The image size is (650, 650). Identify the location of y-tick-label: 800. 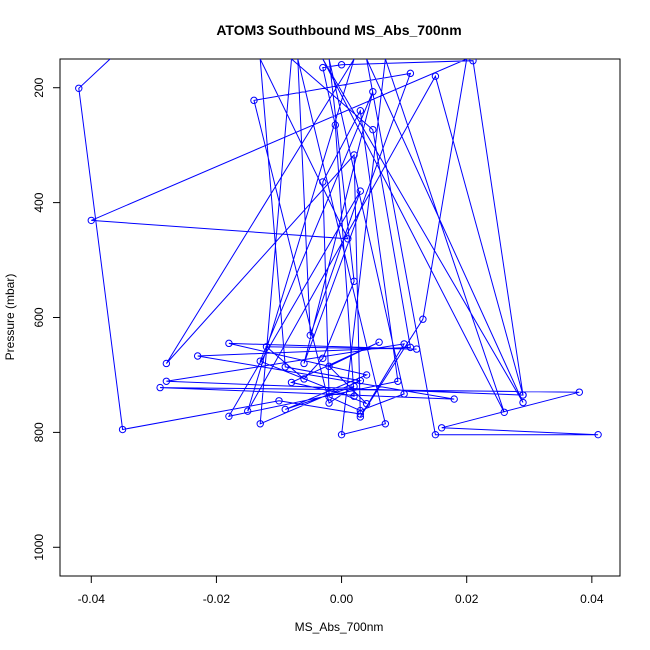
(39, 432).